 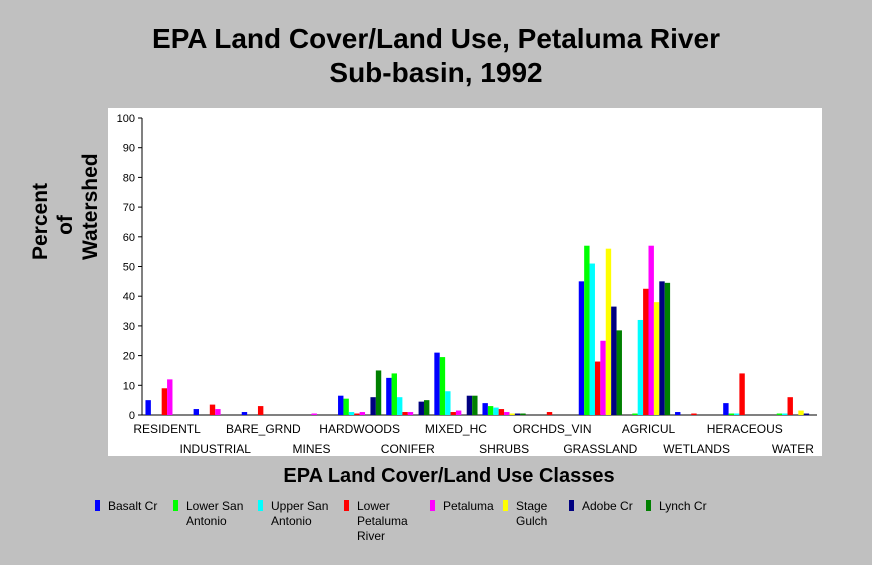 I want to click on bar-lynch-cr-agricul, so click(x=667, y=348).